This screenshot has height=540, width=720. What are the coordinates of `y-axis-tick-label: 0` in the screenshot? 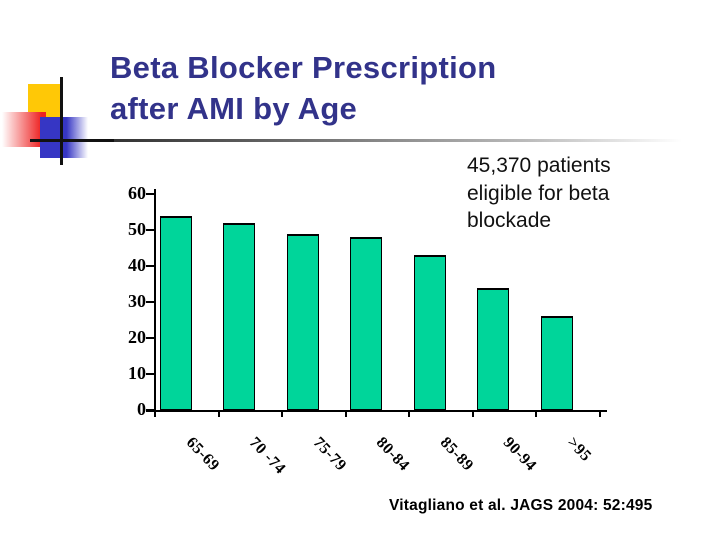 It's located at (141, 409).